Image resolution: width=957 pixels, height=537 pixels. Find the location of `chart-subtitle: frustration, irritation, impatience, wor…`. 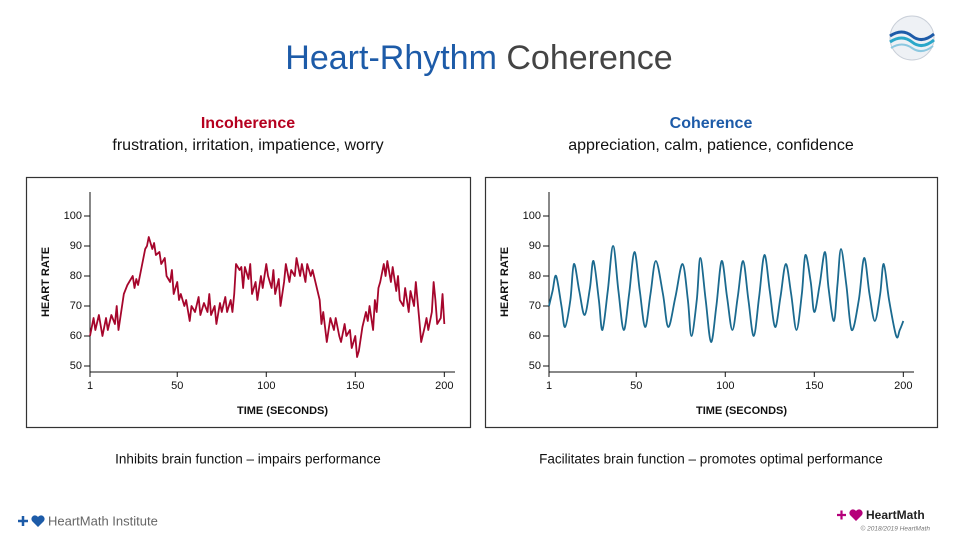

chart-subtitle: frustration, irritation, impatience, wor… is located at coordinates (247, 145).